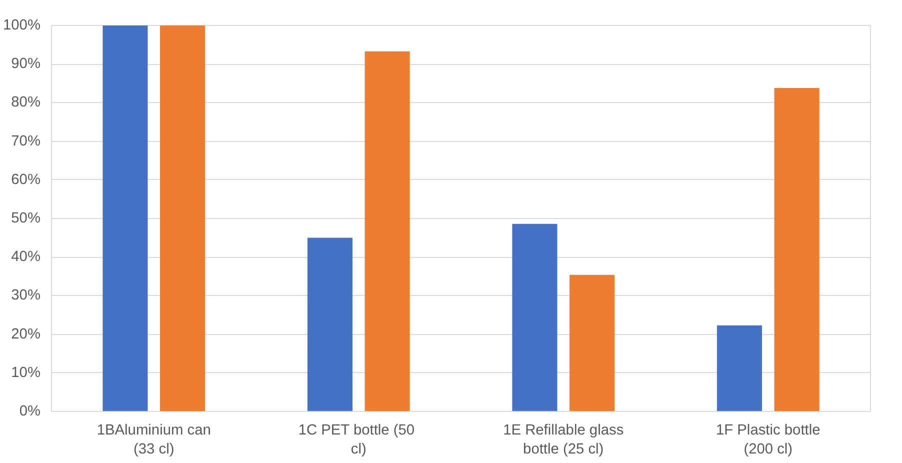  I want to click on y-tick-label: 20%, so click(26, 334).